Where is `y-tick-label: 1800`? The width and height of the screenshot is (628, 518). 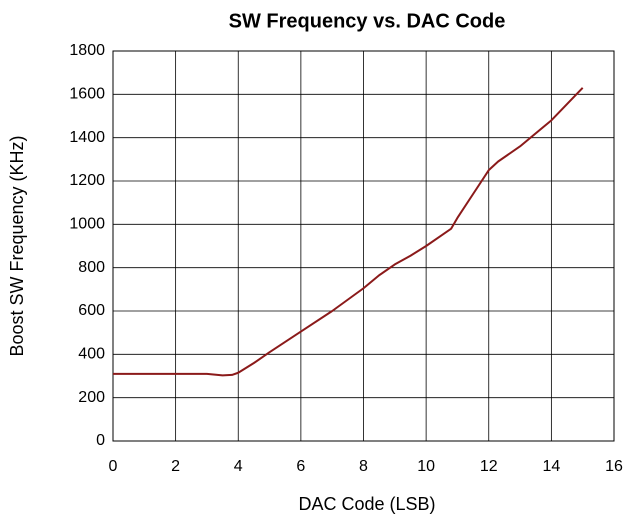
y-tick-label: 1800 is located at coordinates (87, 50).